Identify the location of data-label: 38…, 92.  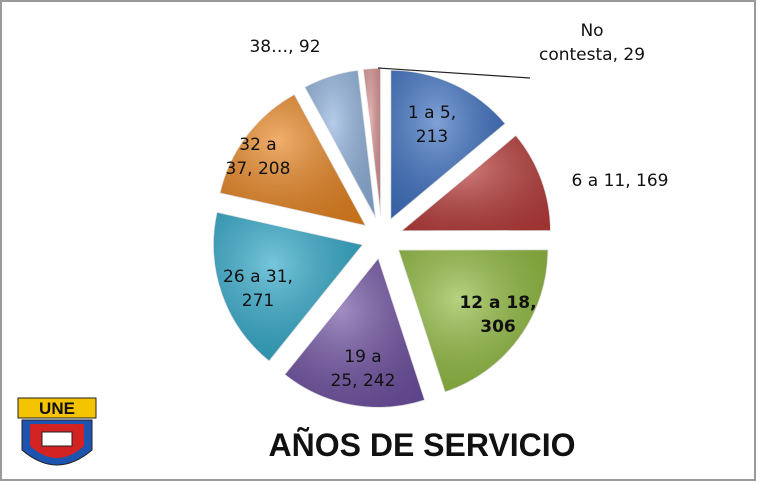
(284, 47).